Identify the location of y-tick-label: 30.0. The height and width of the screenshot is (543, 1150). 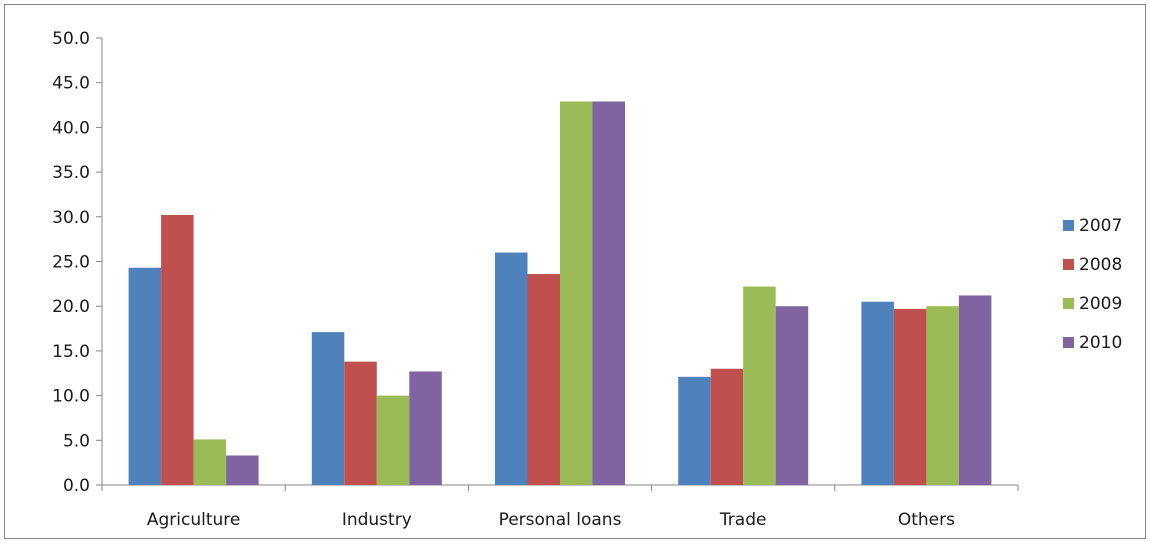
(71, 218).